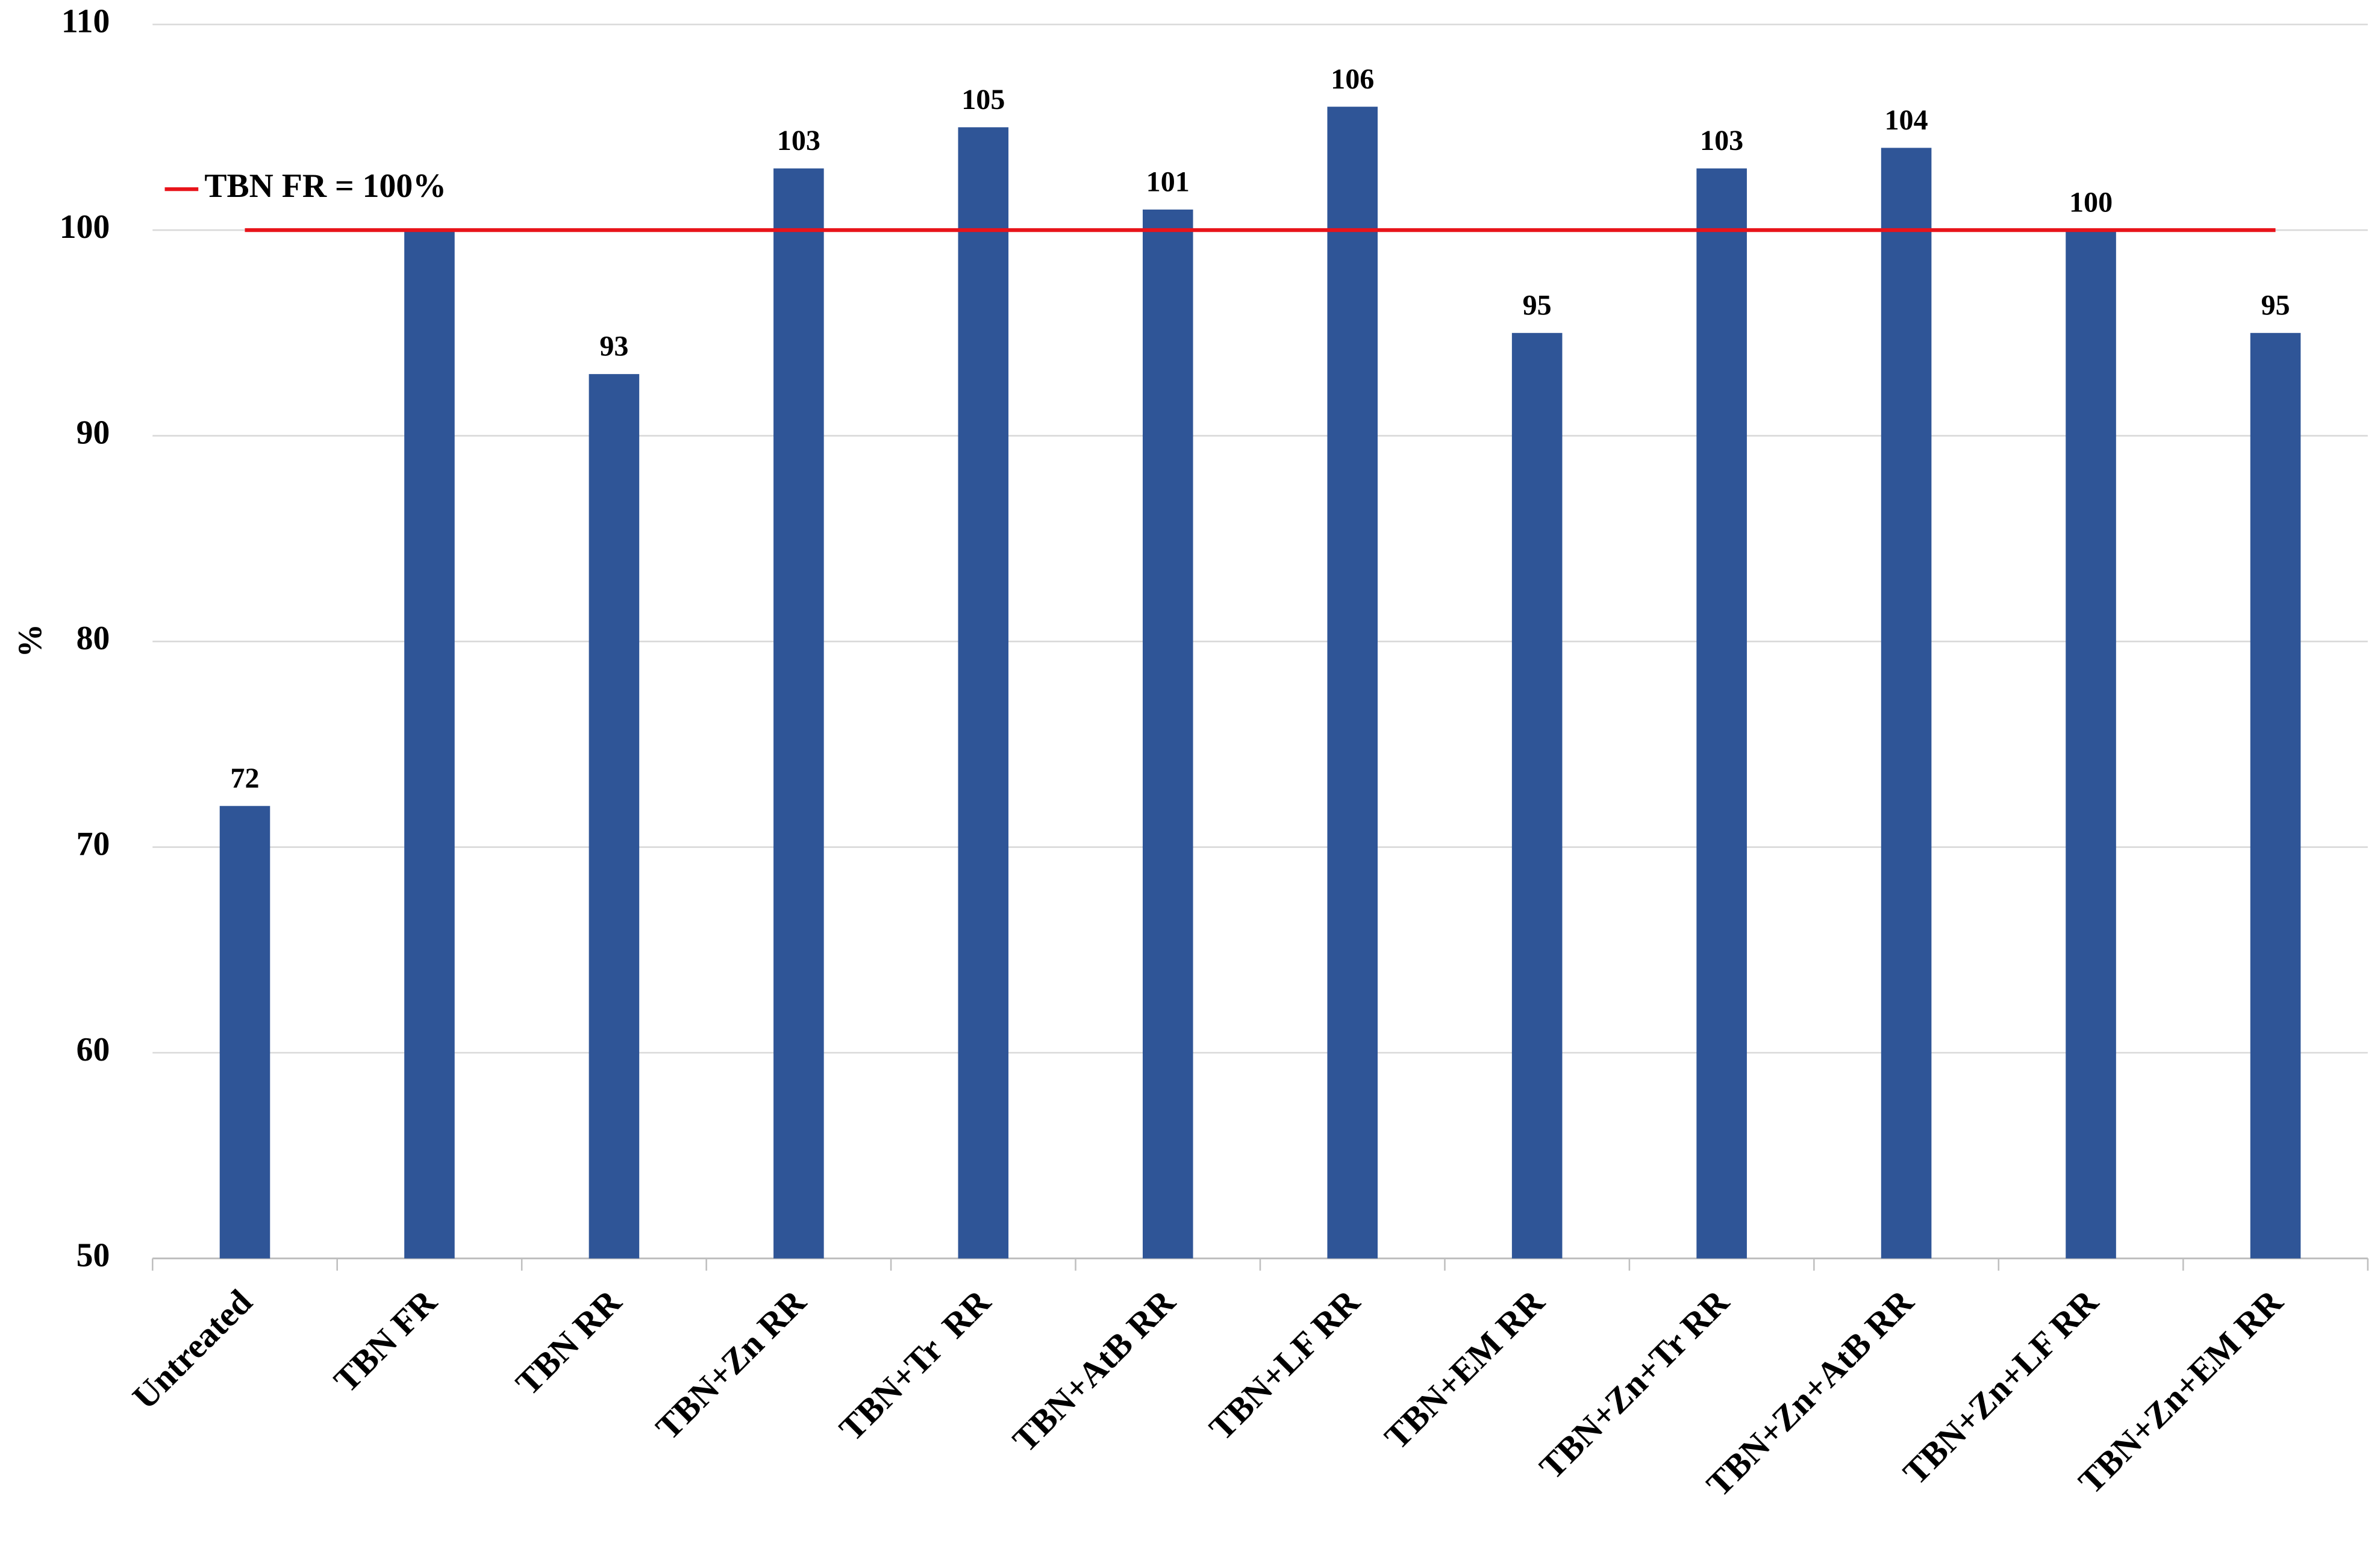  Describe the element at coordinates (192, 1349) in the screenshot. I see `x-tick-label: Untreated` at that location.